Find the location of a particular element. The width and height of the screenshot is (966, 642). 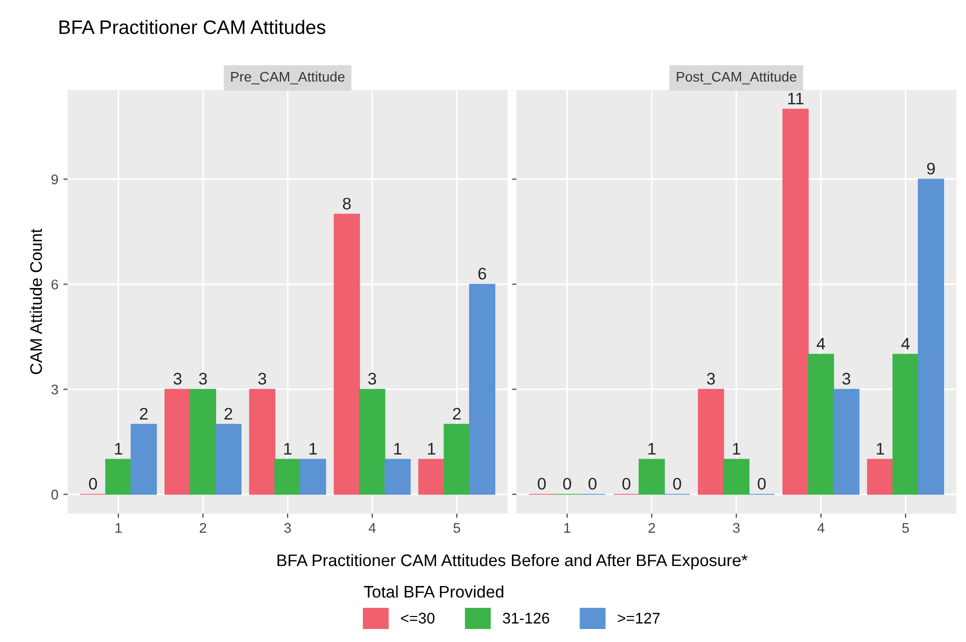

y-tick-label: 0 is located at coordinates (54, 495).